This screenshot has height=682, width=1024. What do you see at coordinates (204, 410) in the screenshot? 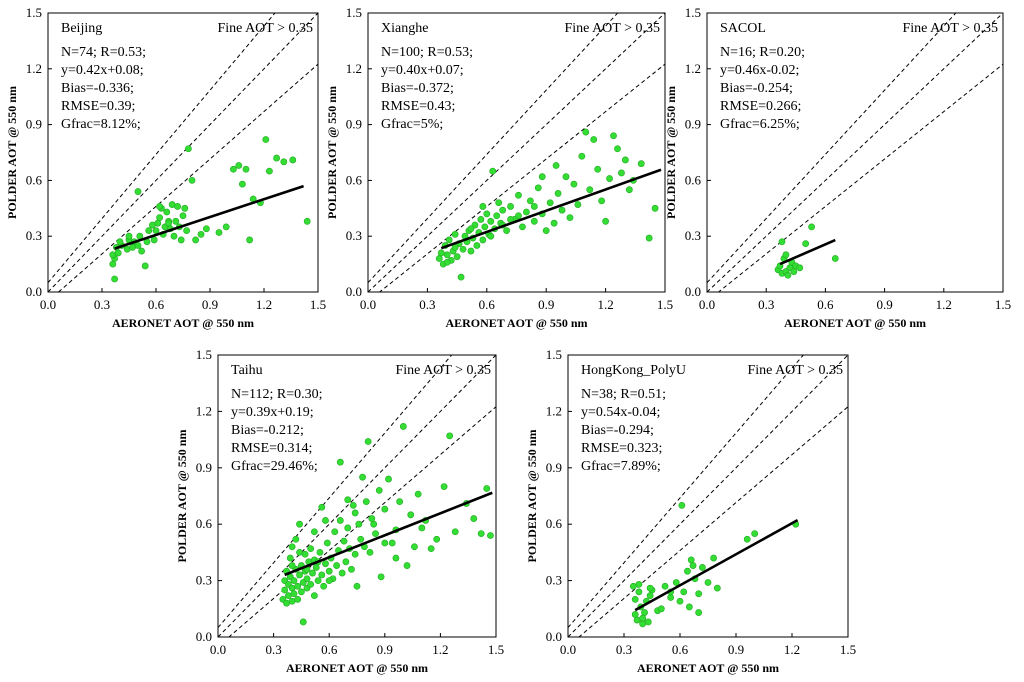
I see `y-tick-label: 1.2` at bounding box center [204, 410].